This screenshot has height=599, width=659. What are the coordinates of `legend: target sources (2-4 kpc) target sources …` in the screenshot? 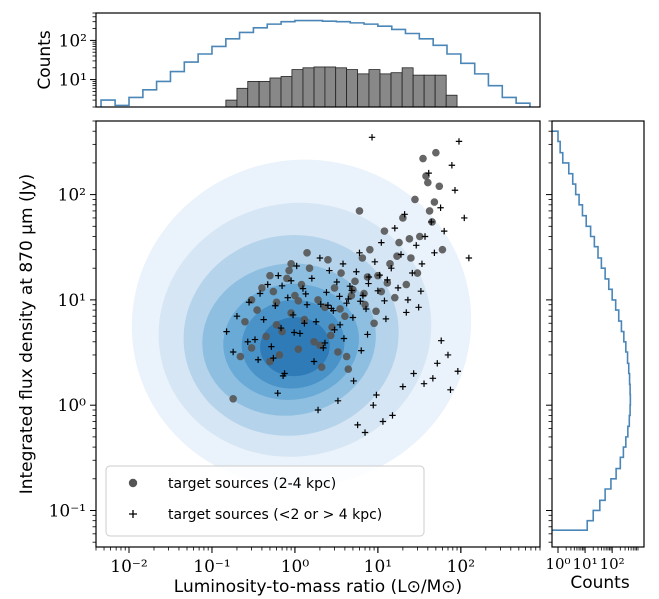 It's located at (265, 501).